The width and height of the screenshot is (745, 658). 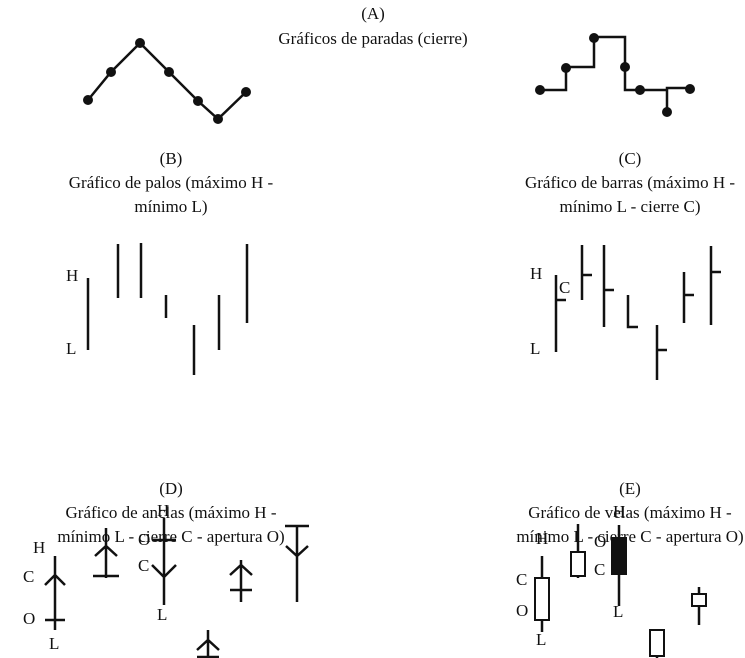 What do you see at coordinates (171, 182) in the screenshot?
I see `panel-caption: Gráfico de palos (máximo H -` at bounding box center [171, 182].